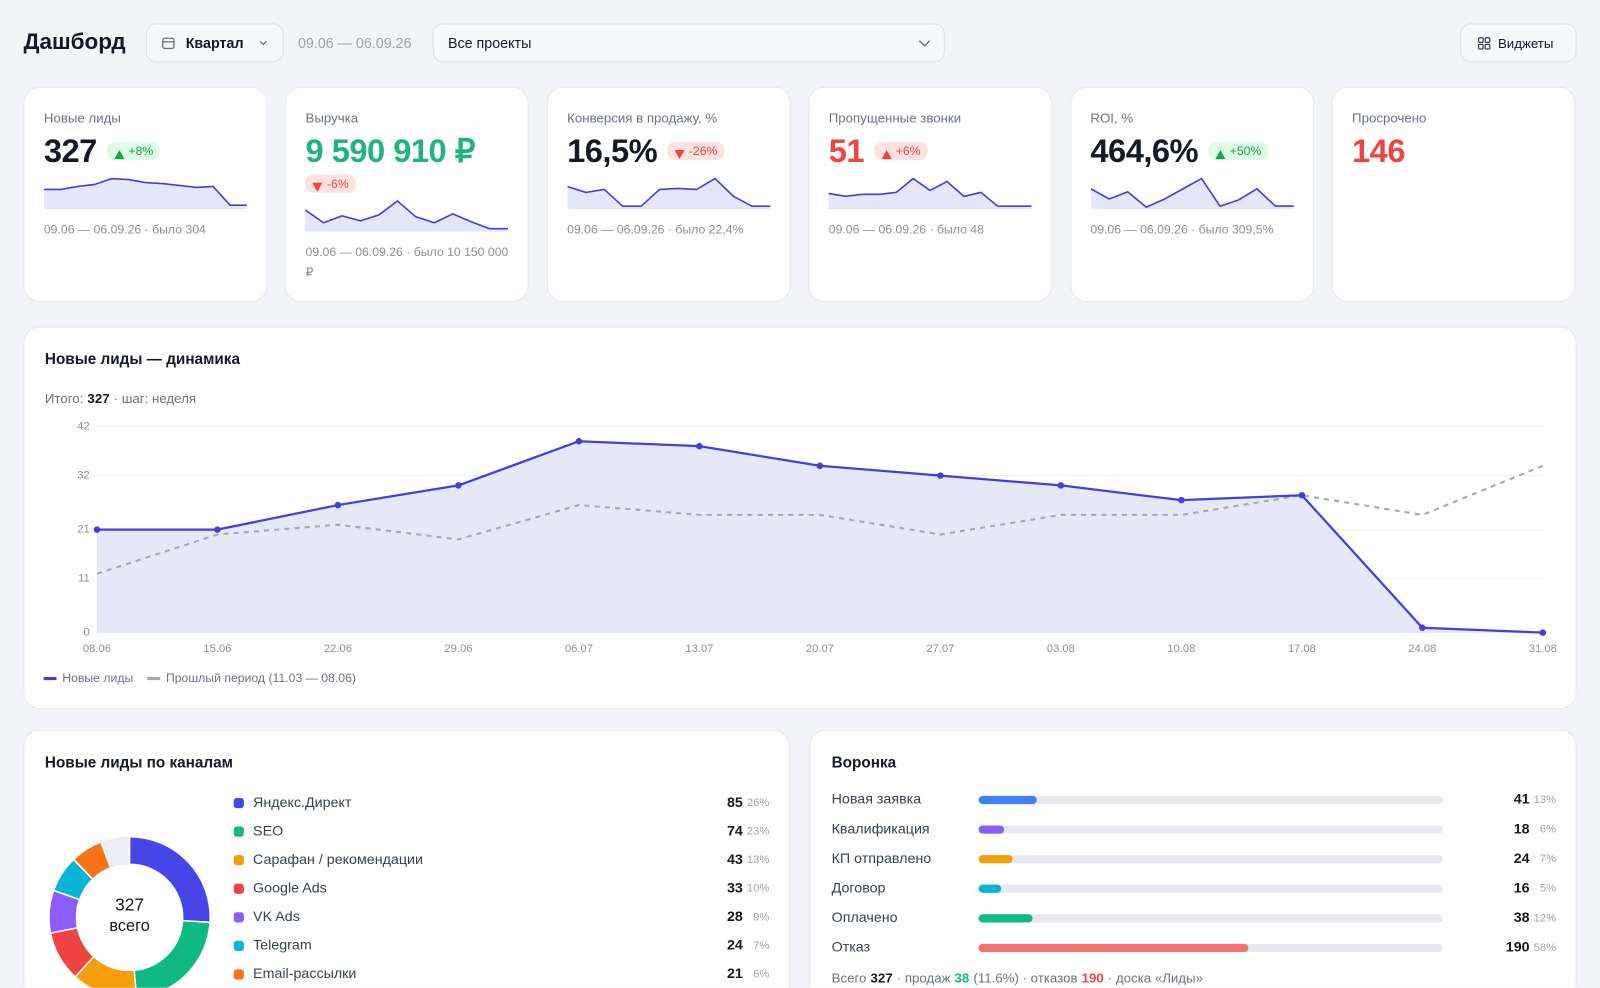  What do you see at coordinates (1155, 978) in the screenshot?
I see `footer-text: · доска «Лиды»` at bounding box center [1155, 978].